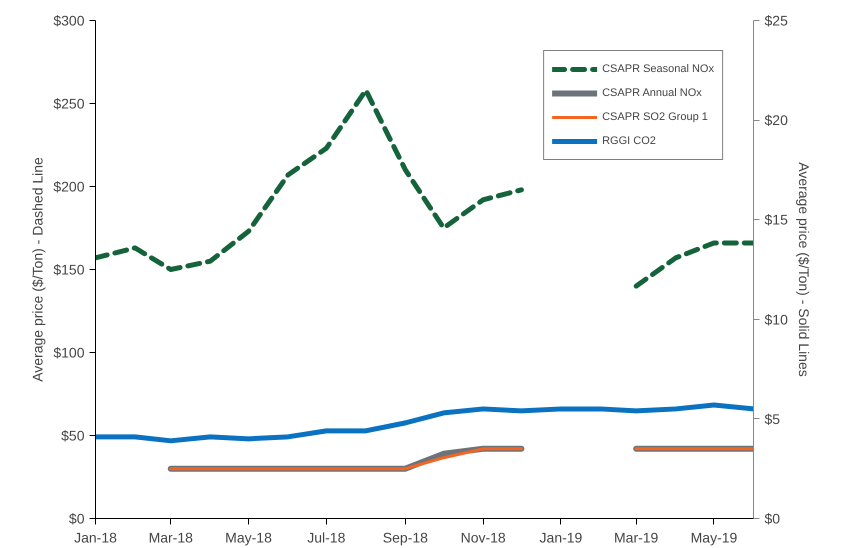  I want to click on y-tick-label: $100, so click(69, 352).